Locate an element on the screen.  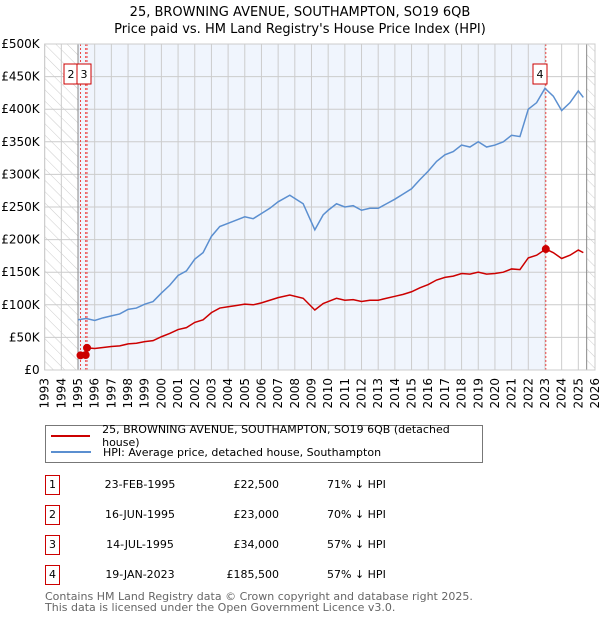
x-tick-label: 2012 is located at coordinates (362, 393).